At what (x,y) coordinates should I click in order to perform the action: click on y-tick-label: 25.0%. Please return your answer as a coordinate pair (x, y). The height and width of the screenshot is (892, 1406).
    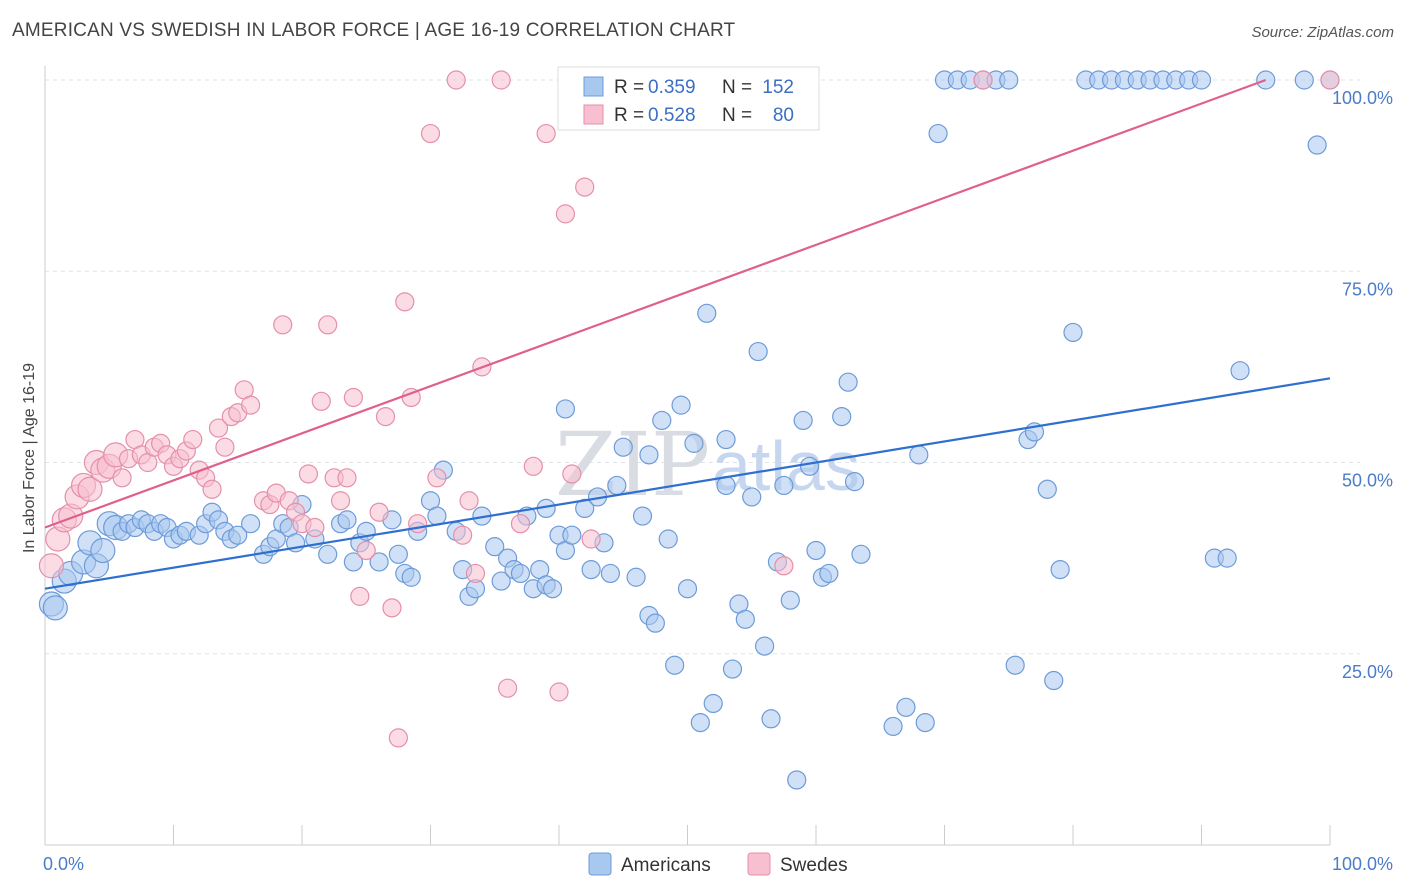
    Looking at the image, I should click on (1367, 672).